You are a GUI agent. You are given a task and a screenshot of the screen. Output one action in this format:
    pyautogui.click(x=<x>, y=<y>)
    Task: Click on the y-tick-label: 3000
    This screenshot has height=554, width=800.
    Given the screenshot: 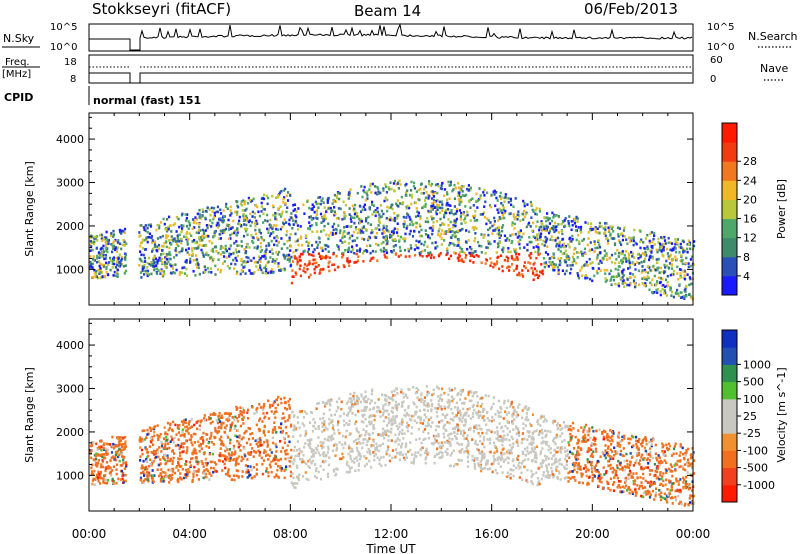 What is the action you would take?
    pyautogui.click(x=70, y=183)
    